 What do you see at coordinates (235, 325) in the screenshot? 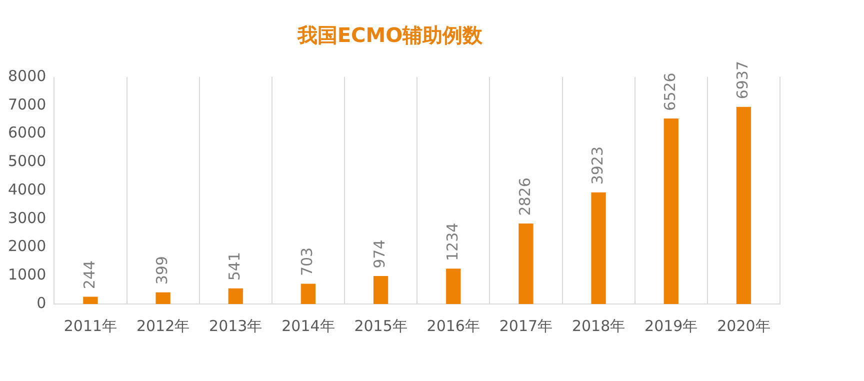
I see `x-tick-label: 2013年` at bounding box center [235, 325].